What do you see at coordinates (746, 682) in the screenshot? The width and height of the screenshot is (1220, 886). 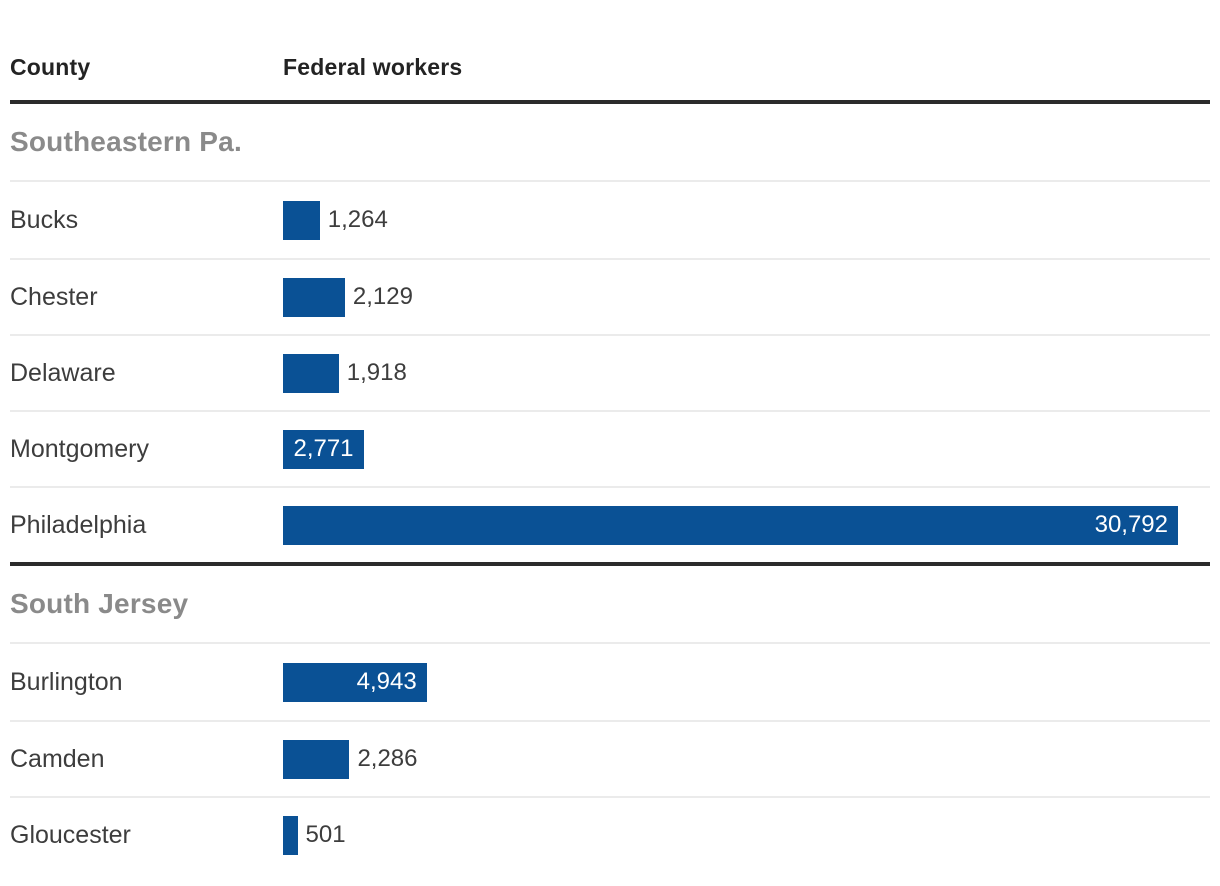 I see `bar-area: 4,943` at bounding box center [746, 682].